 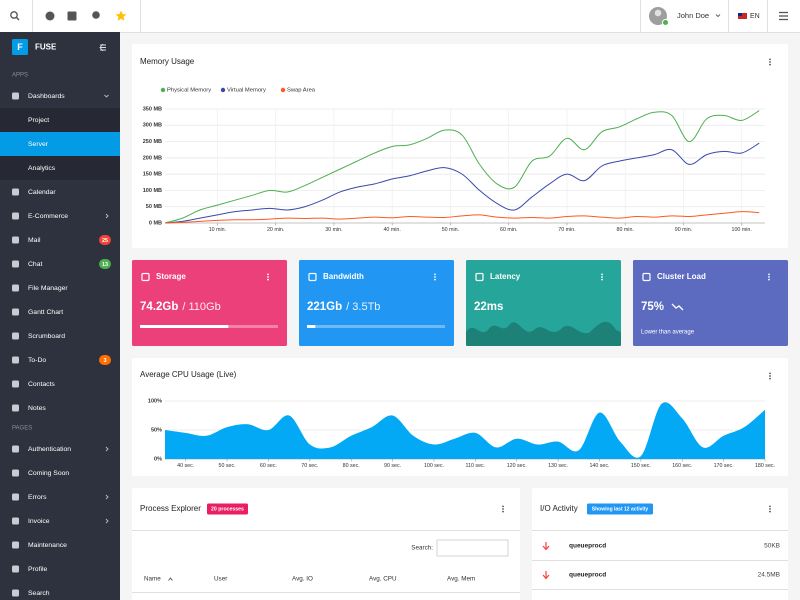 What do you see at coordinates (46, 336) in the screenshot?
I see `nav-item: Scrumboard` at bounding box center [46, 336].